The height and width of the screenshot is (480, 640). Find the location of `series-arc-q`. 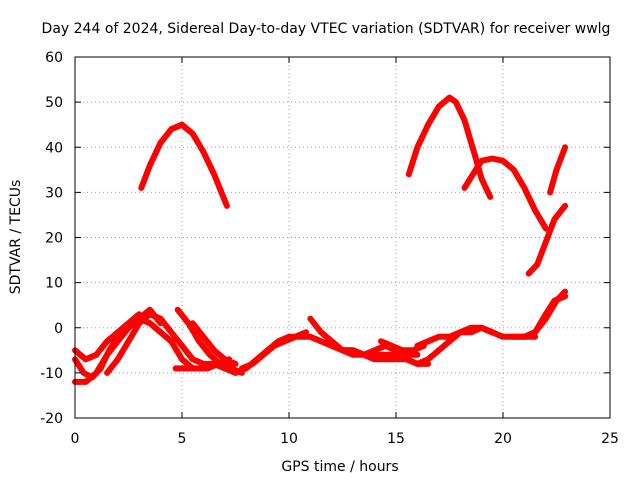

series-arc-q is located at coordinates (402, 346).